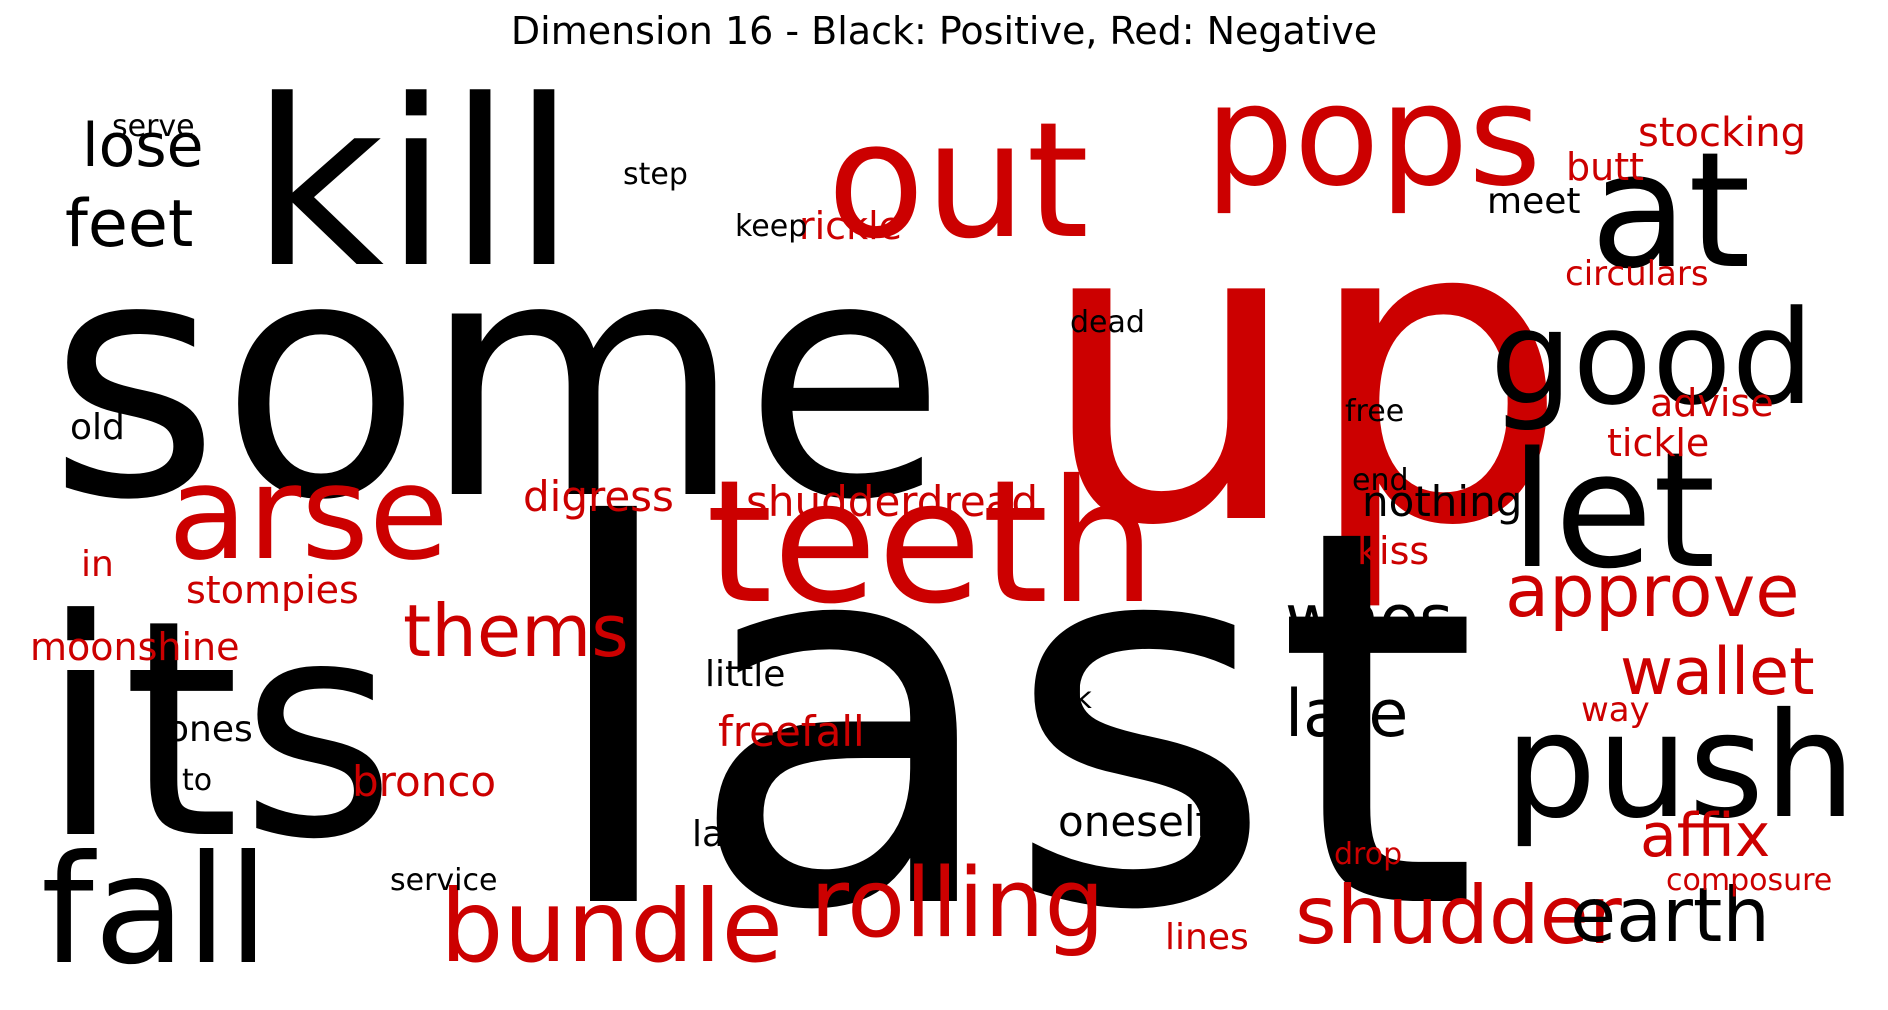 The image size is (1888, 1010). Describe the element at coordinates (308, 513) in the screenshot. I see `cloud-word-arse: arse` at that location.